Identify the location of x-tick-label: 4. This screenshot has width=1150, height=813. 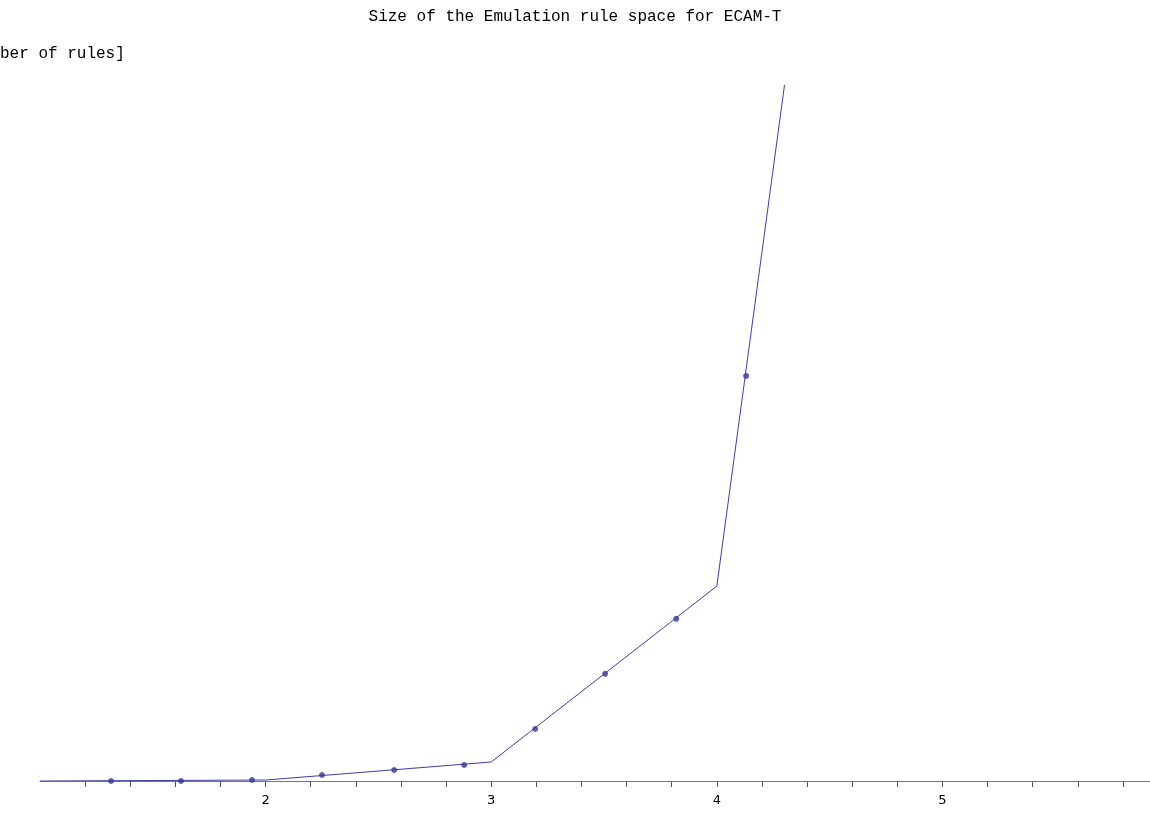
(716, 799).